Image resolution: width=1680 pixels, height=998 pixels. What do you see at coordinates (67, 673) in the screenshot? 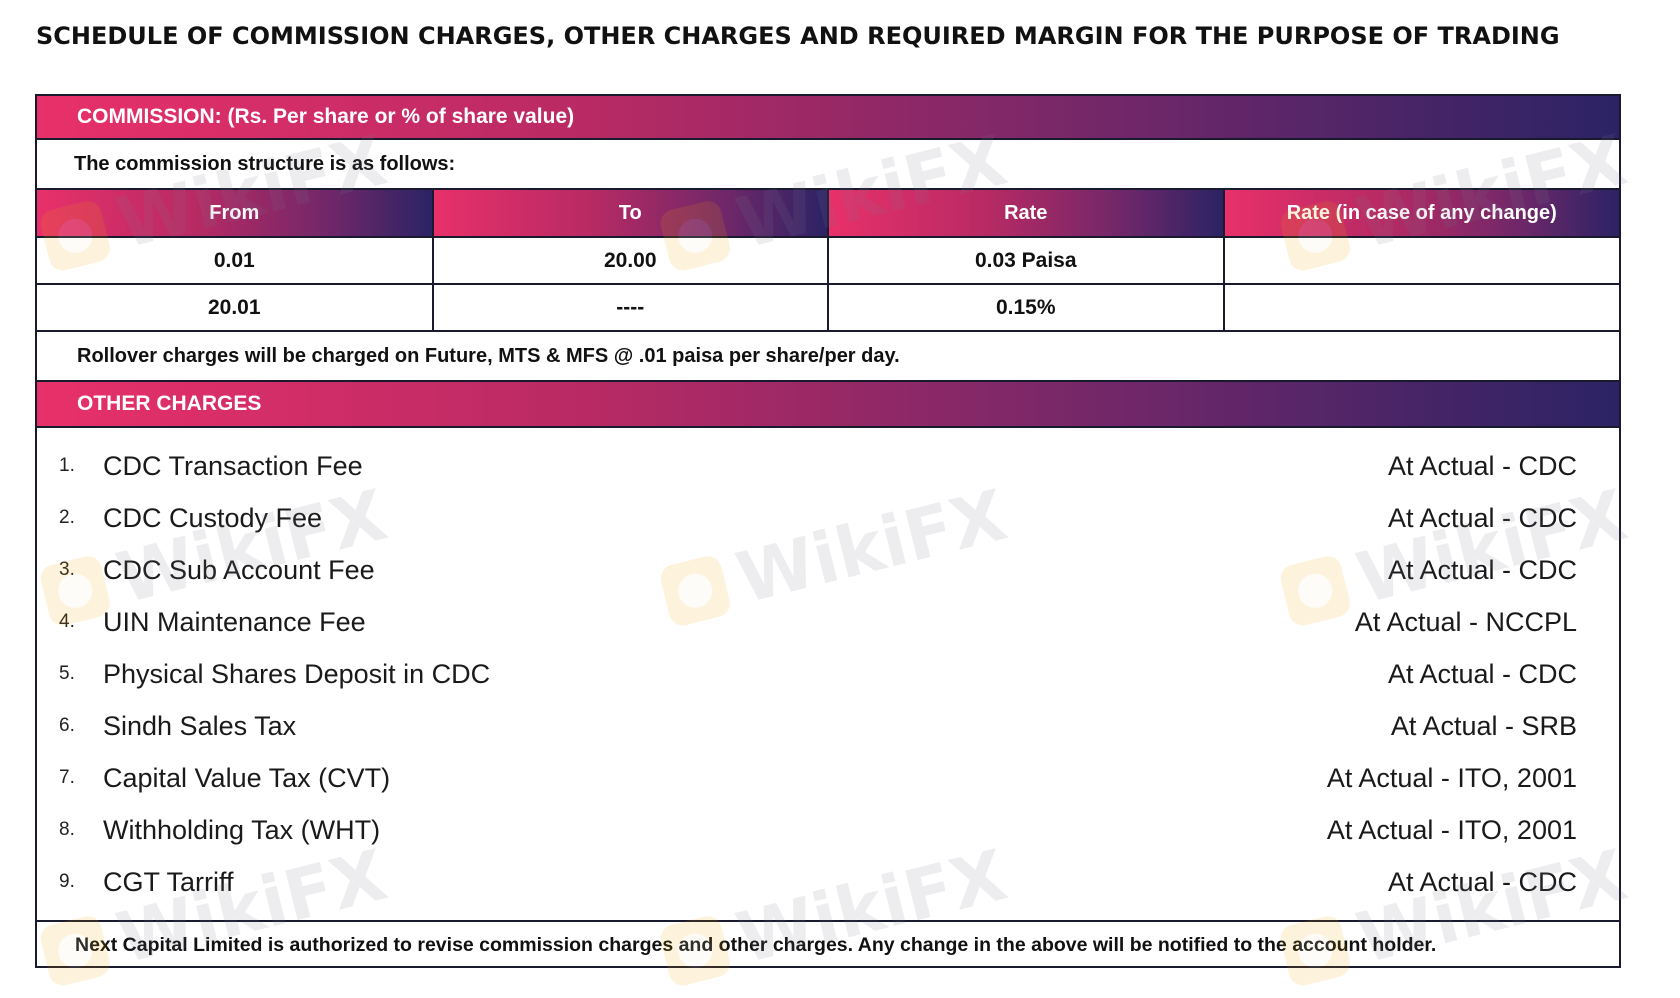
I see `item-number: 5.` at bounding box center [67, 673].